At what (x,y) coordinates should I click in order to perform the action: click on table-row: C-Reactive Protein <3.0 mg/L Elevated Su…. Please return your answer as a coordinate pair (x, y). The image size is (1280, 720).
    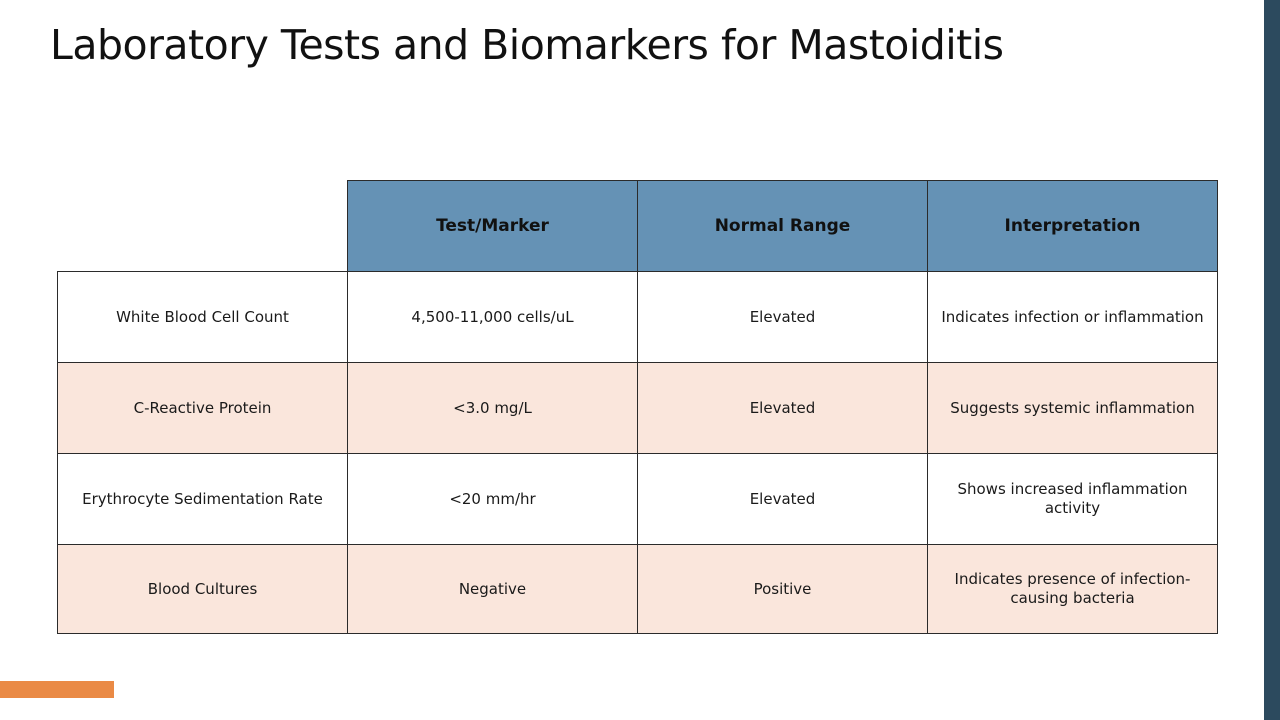
    Looking at the image, I should click on (637, 408).